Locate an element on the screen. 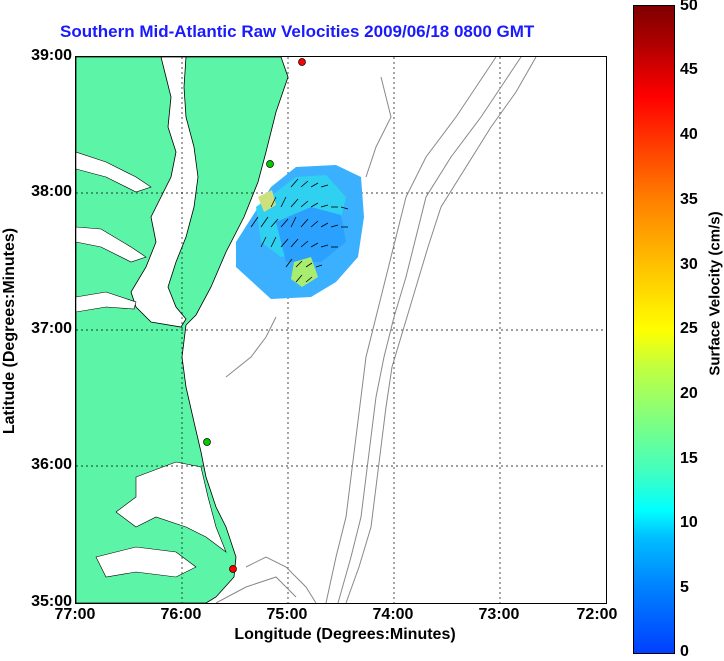 The height and width of the screenshot is (661, 724). y-tick-label: 38:00 is located at coordinates (51, 191).